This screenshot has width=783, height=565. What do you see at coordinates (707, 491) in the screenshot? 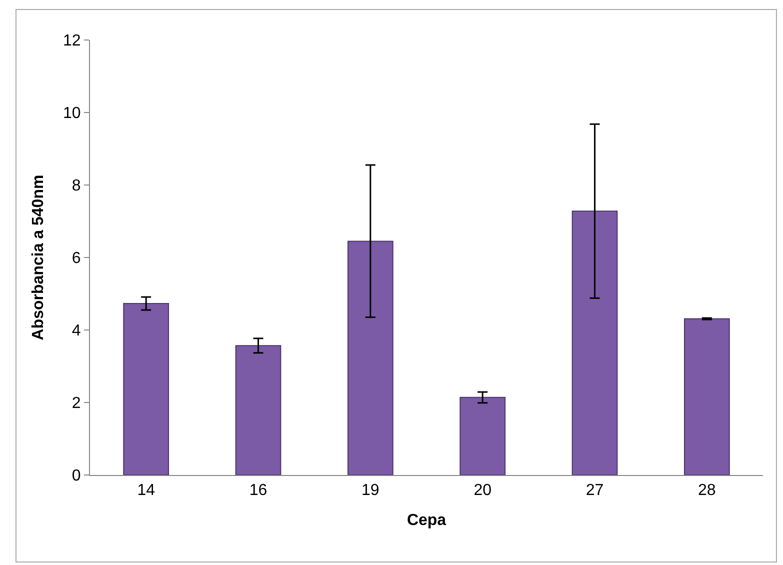
I see `x-tick-label: 28` at bounding box center [707, 491].